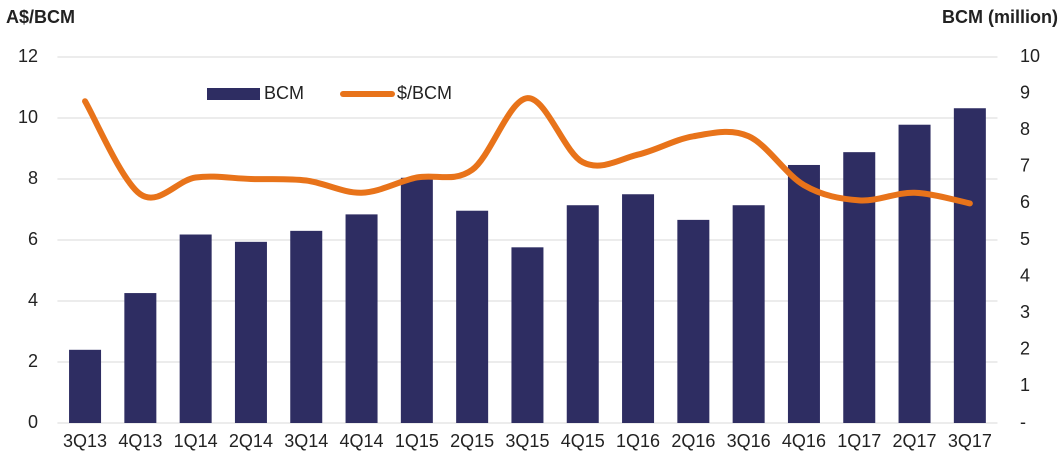  I want to click on y-tick-label: 0, so click(33, 422).